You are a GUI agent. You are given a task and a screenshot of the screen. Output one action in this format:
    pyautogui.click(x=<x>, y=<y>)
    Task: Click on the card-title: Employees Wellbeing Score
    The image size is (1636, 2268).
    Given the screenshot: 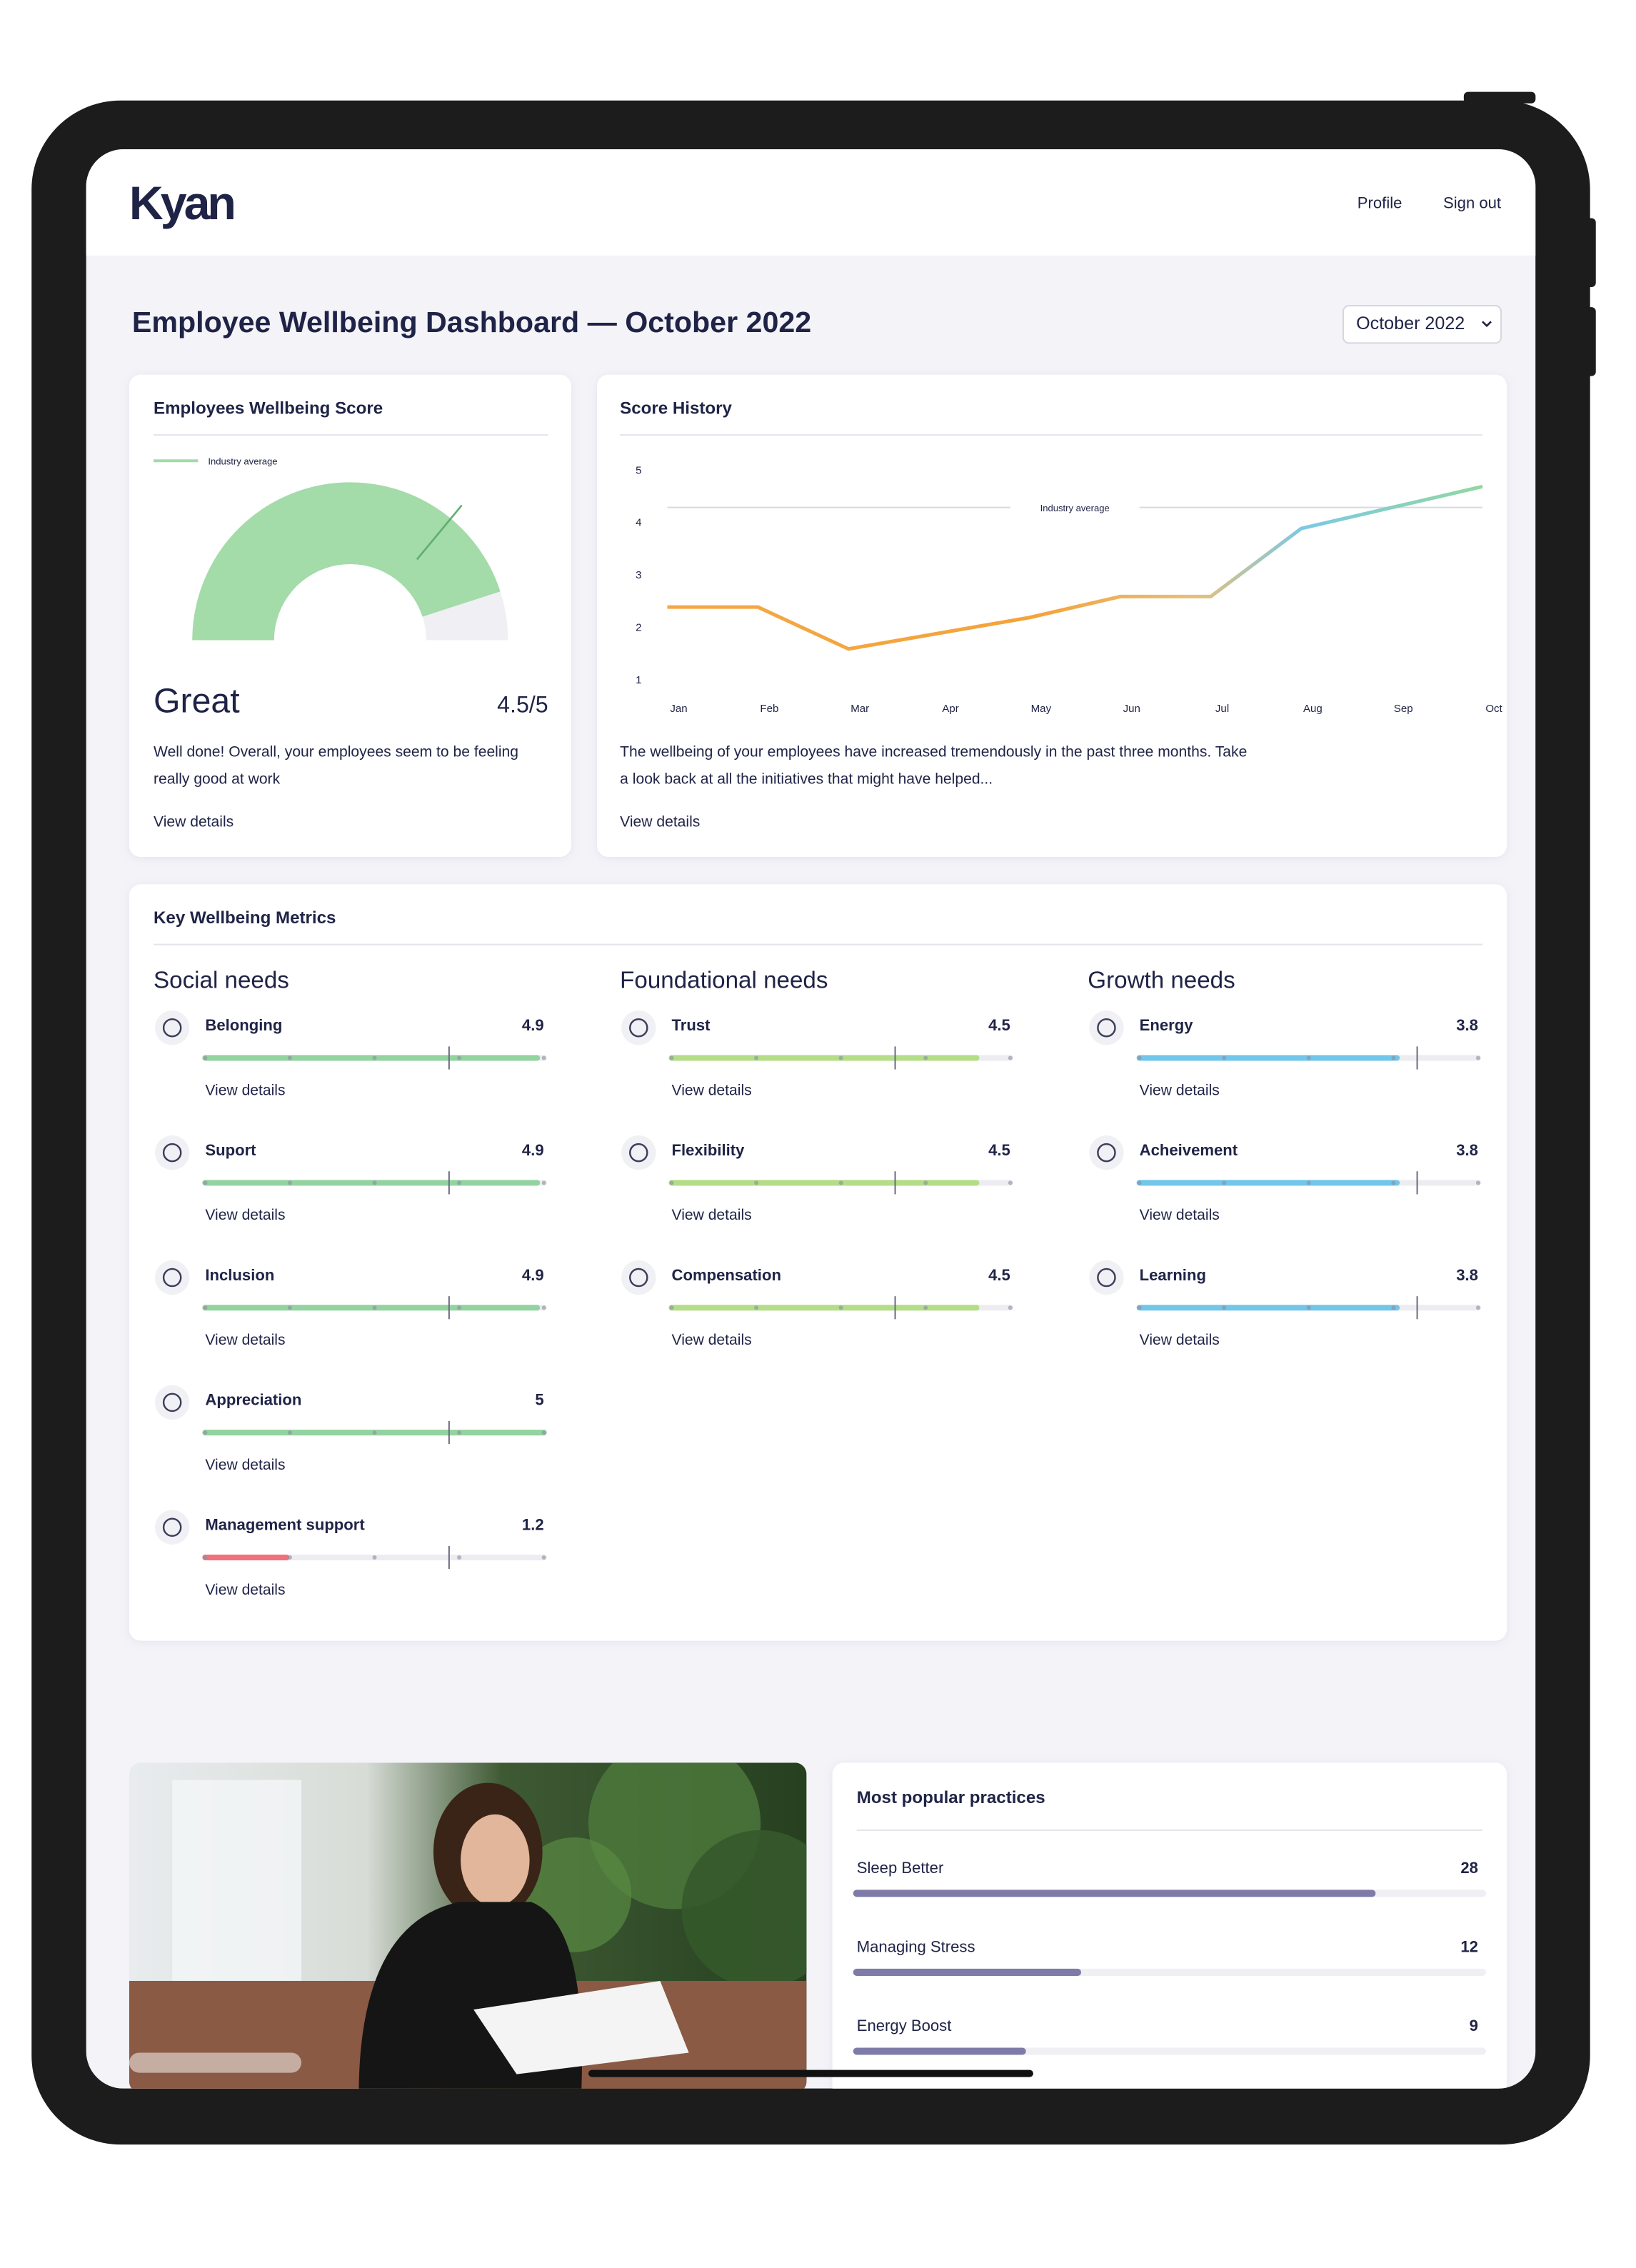 What is the action you would take?
    pyautogui.click(x=268, y=408)
    